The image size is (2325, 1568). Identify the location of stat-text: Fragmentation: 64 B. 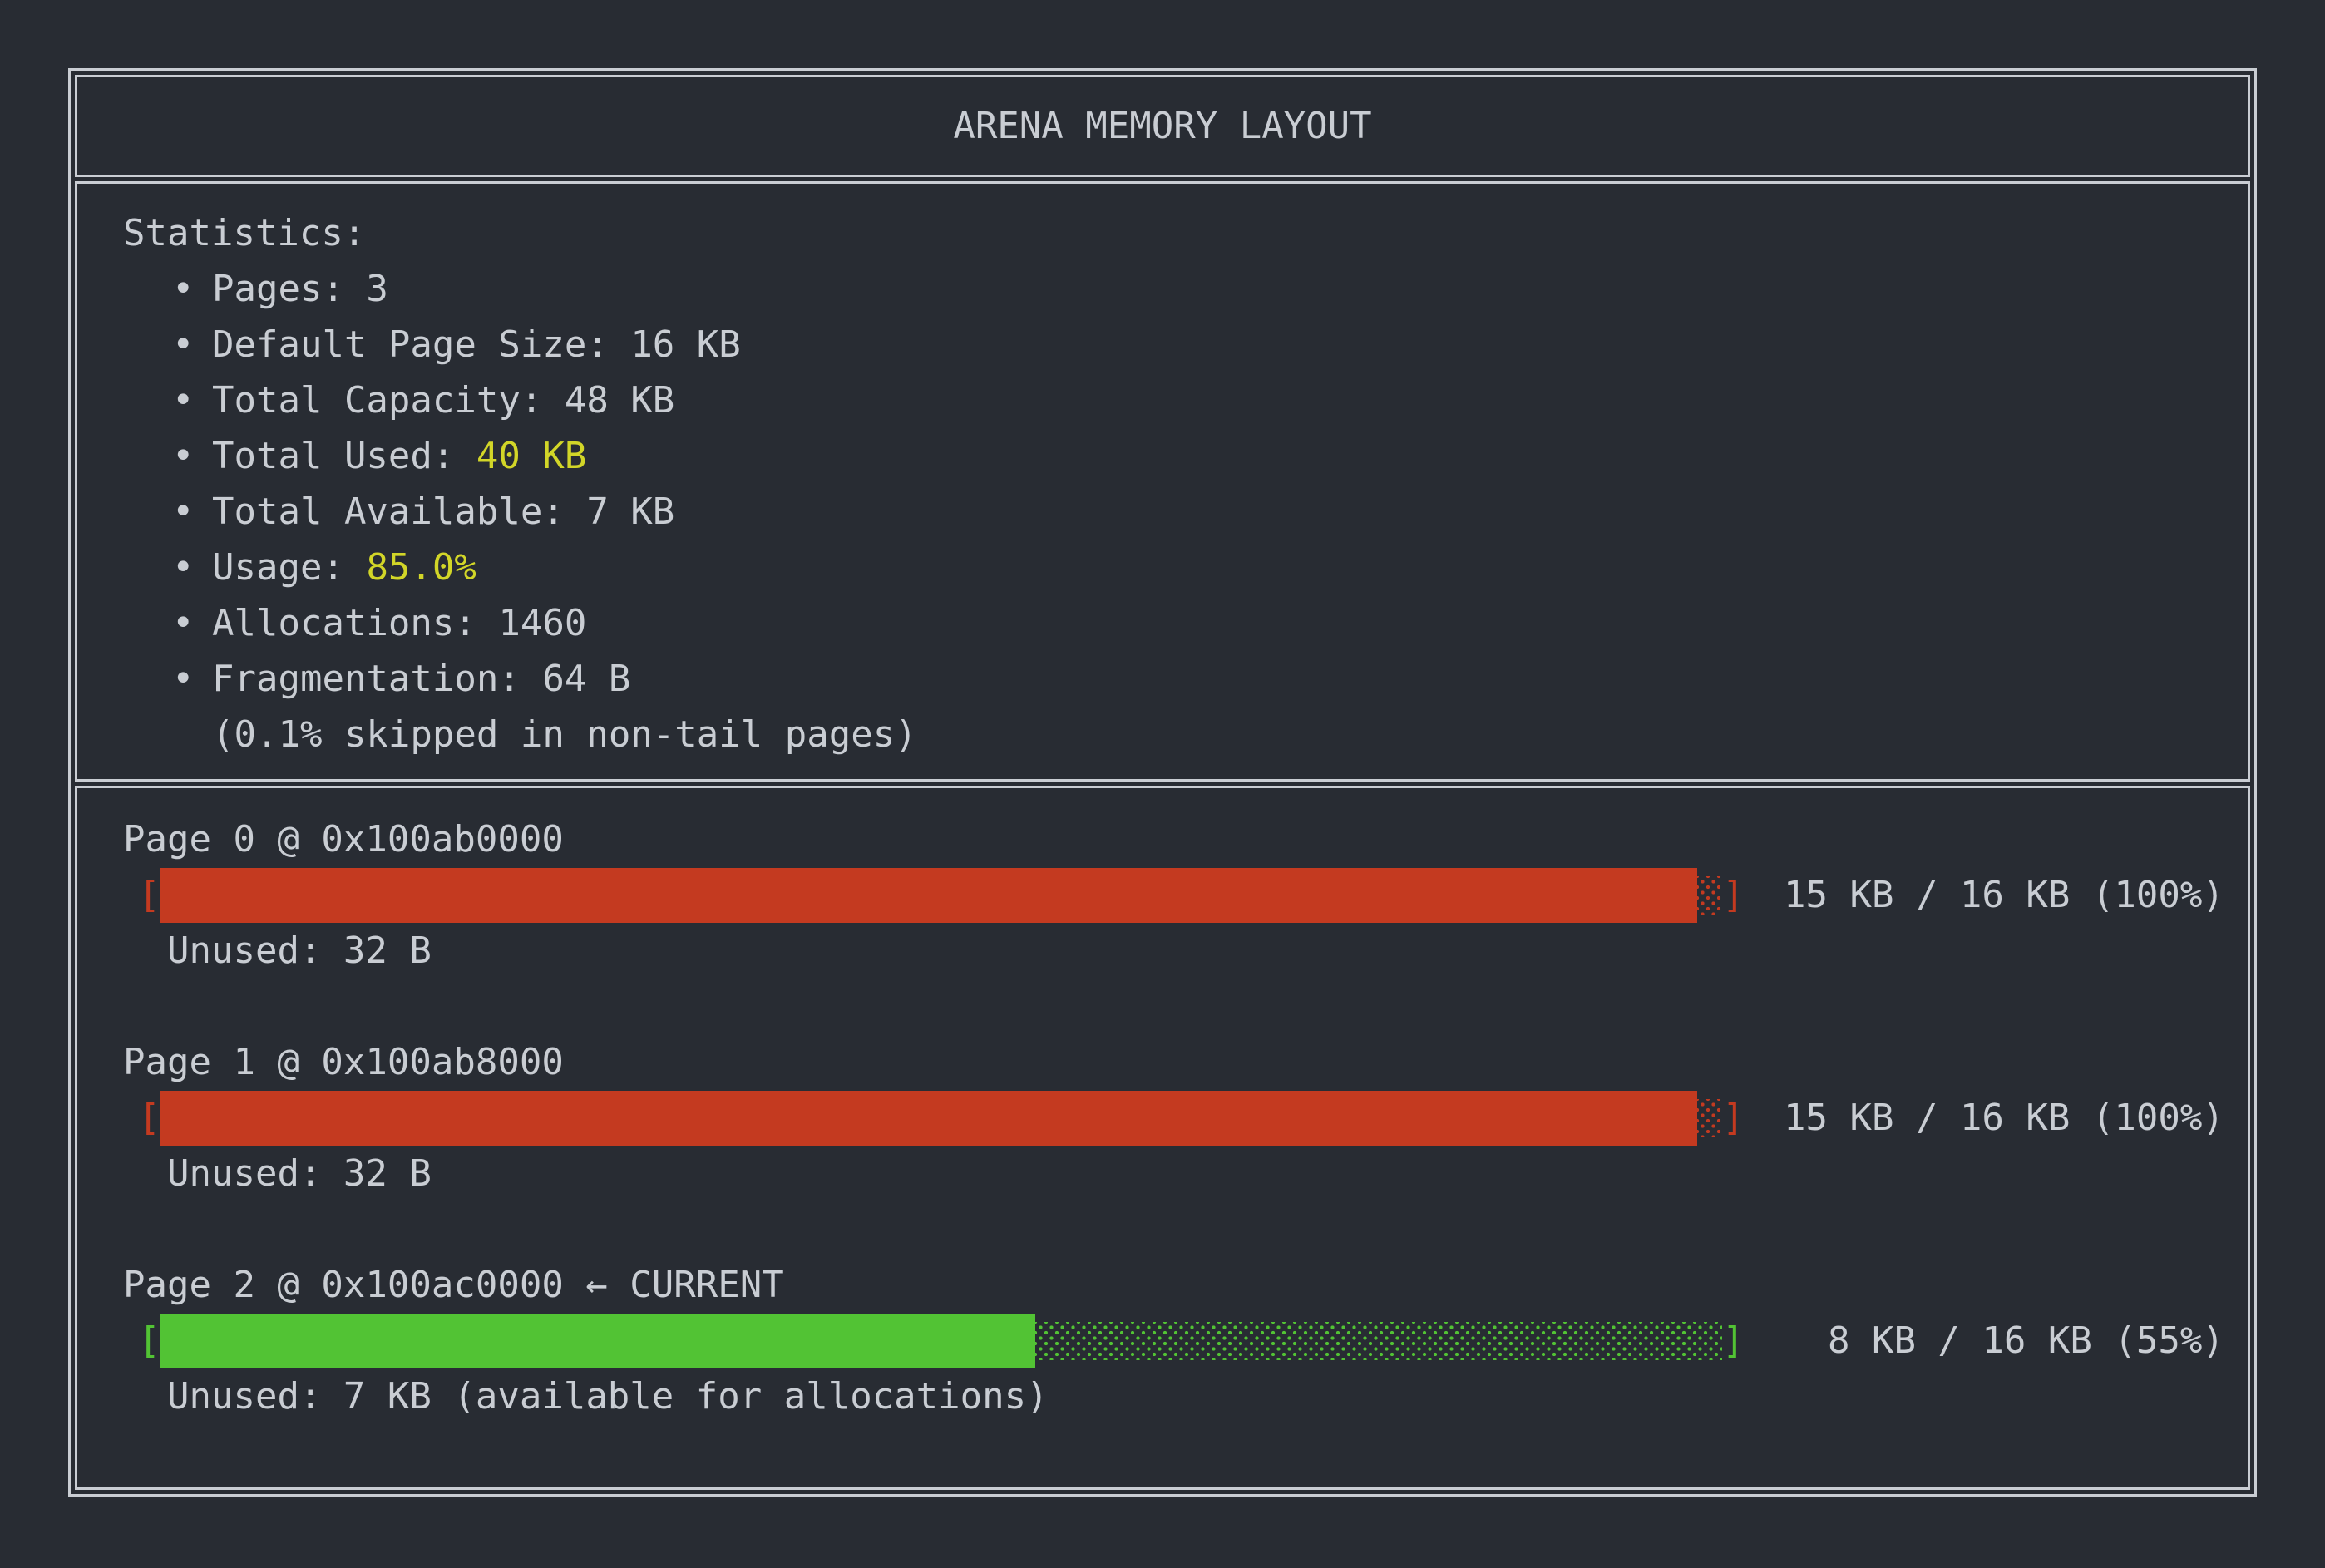
(422, 679).